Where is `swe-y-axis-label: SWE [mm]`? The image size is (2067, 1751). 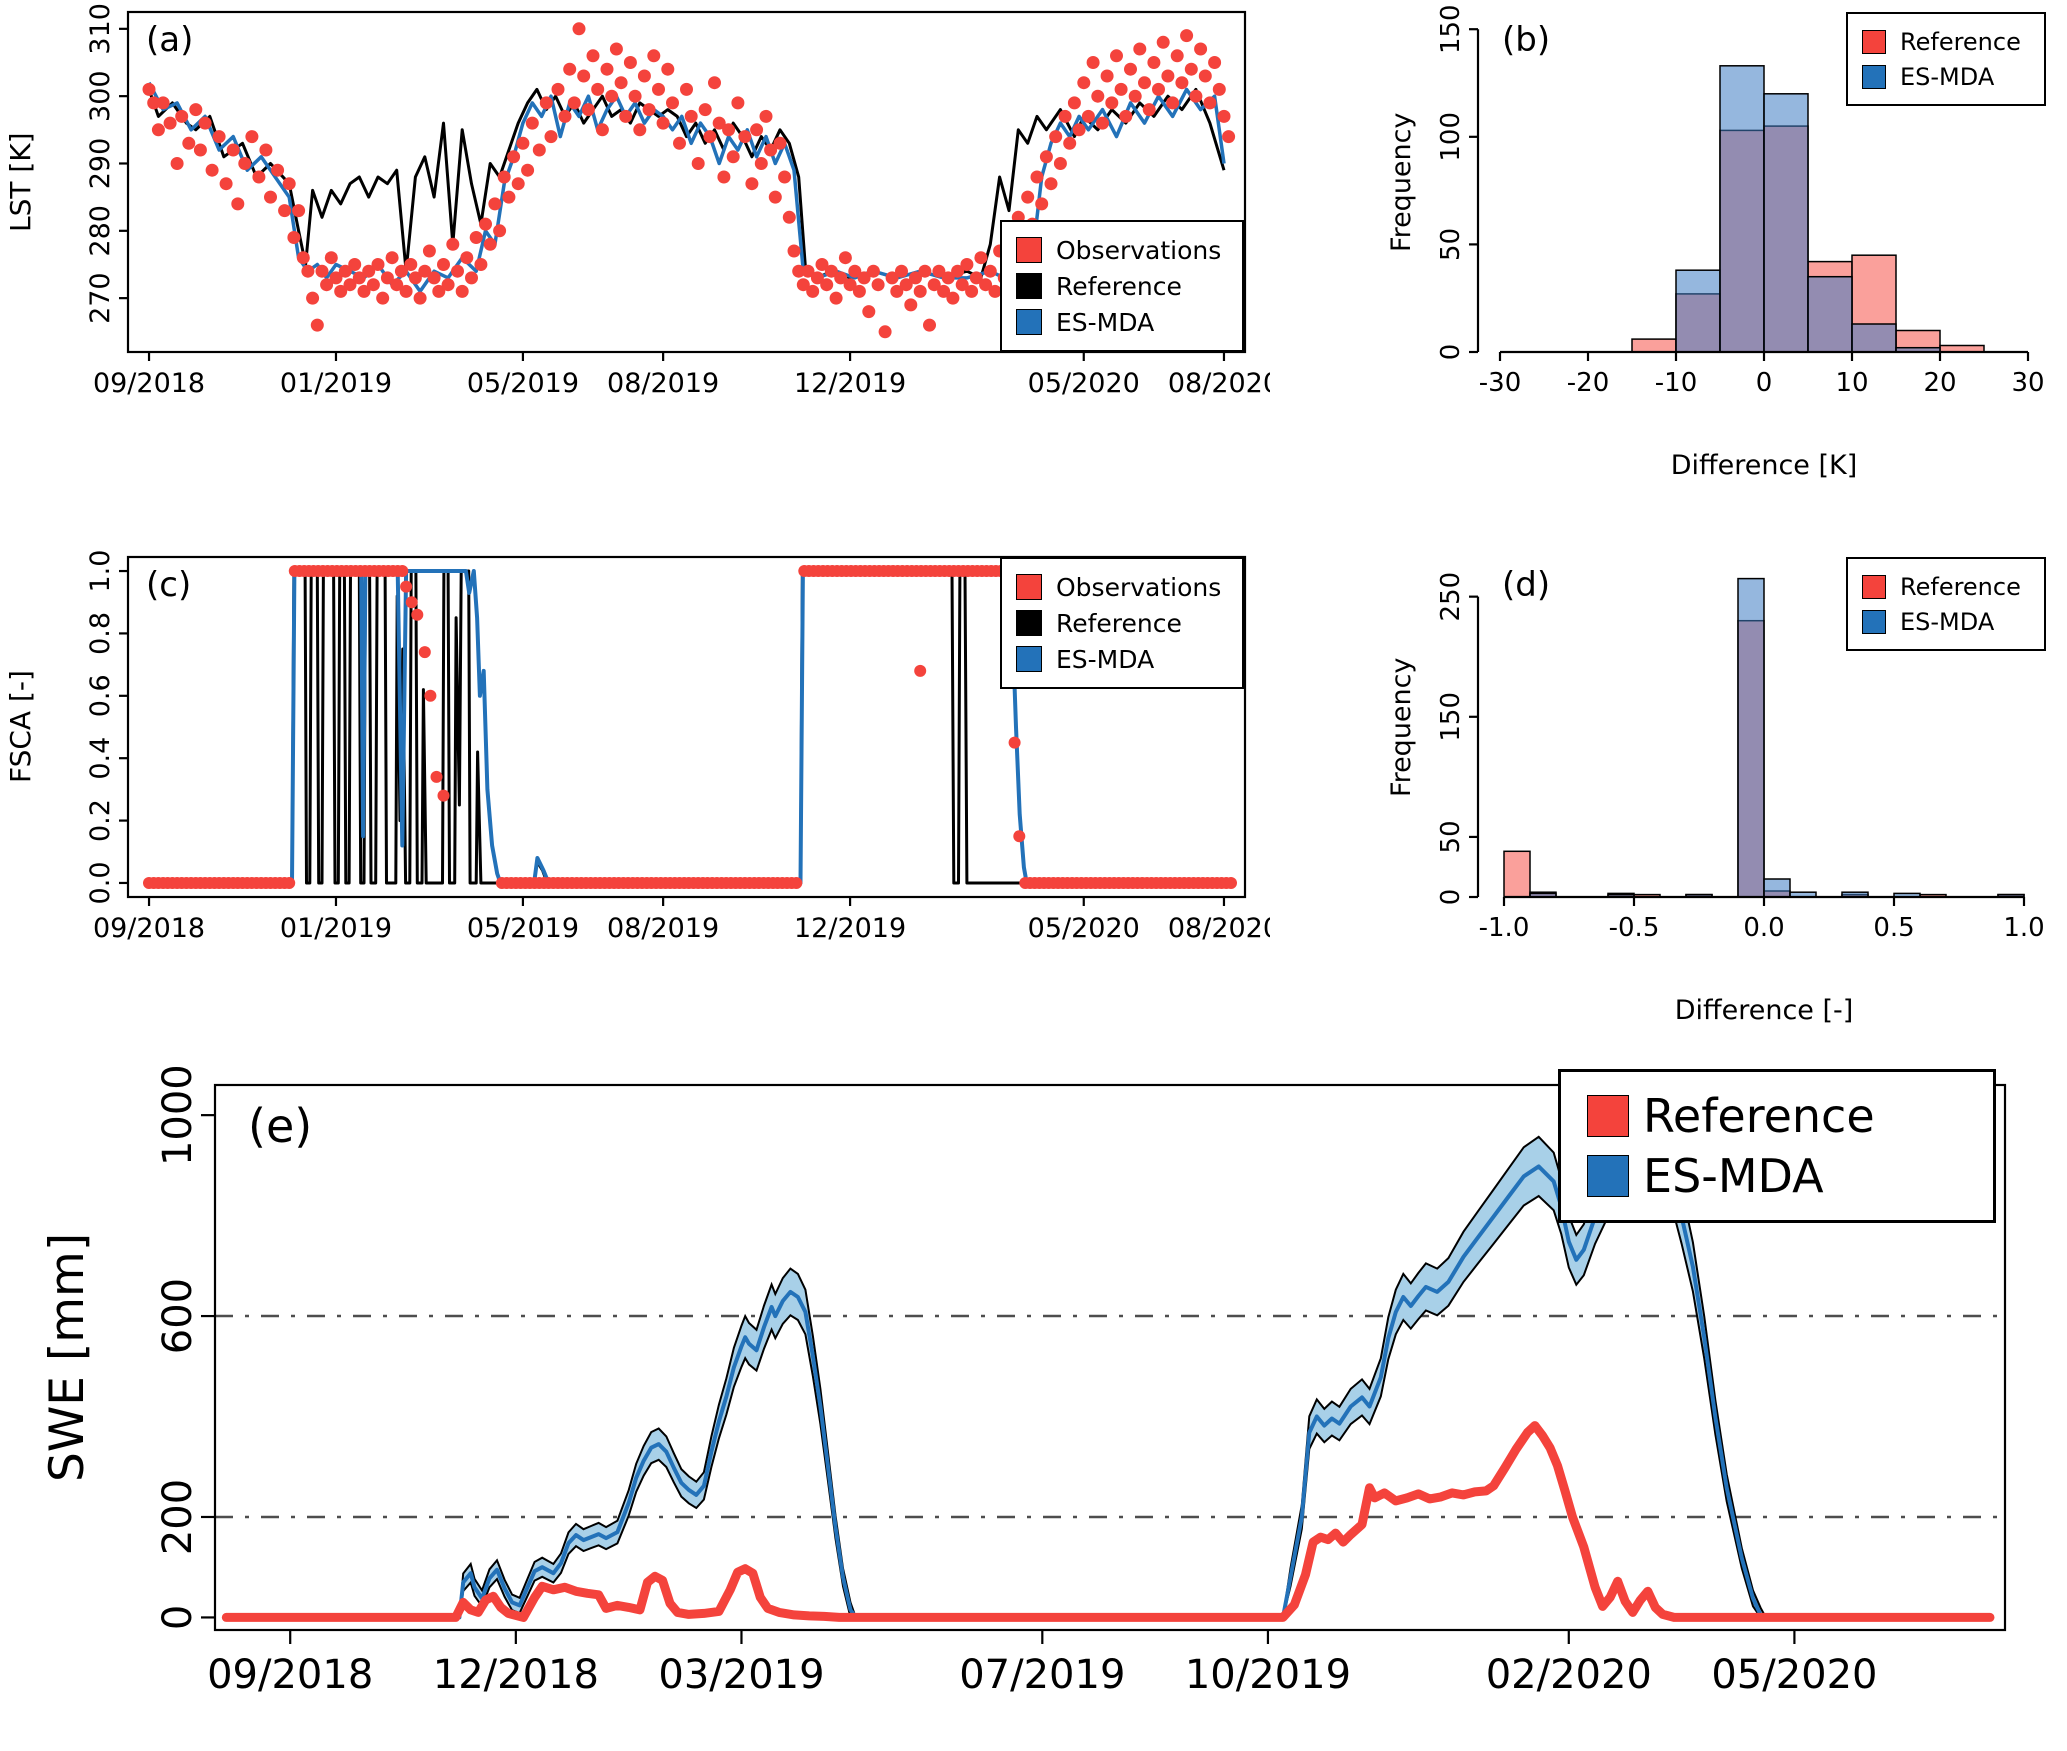 swe-y-axis-label: SWE [mm] is located at coordinates (67, 1357).